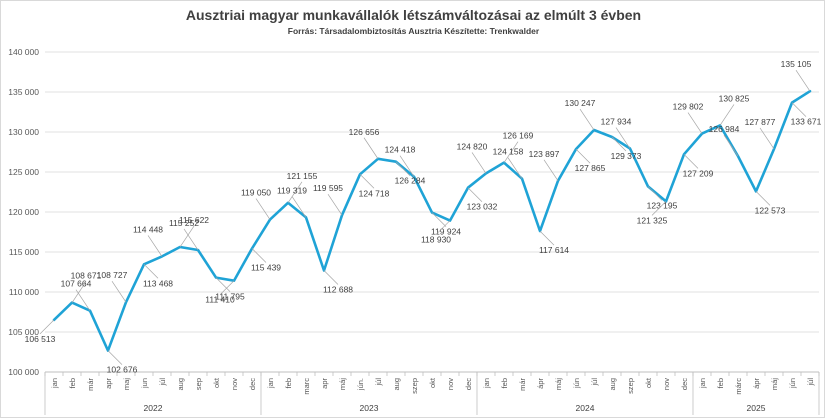 The image size is (825, 418). Describe the element at coordinates (23, 92) in the screenshot. I see `y-tick-label: 135 000` at that location.